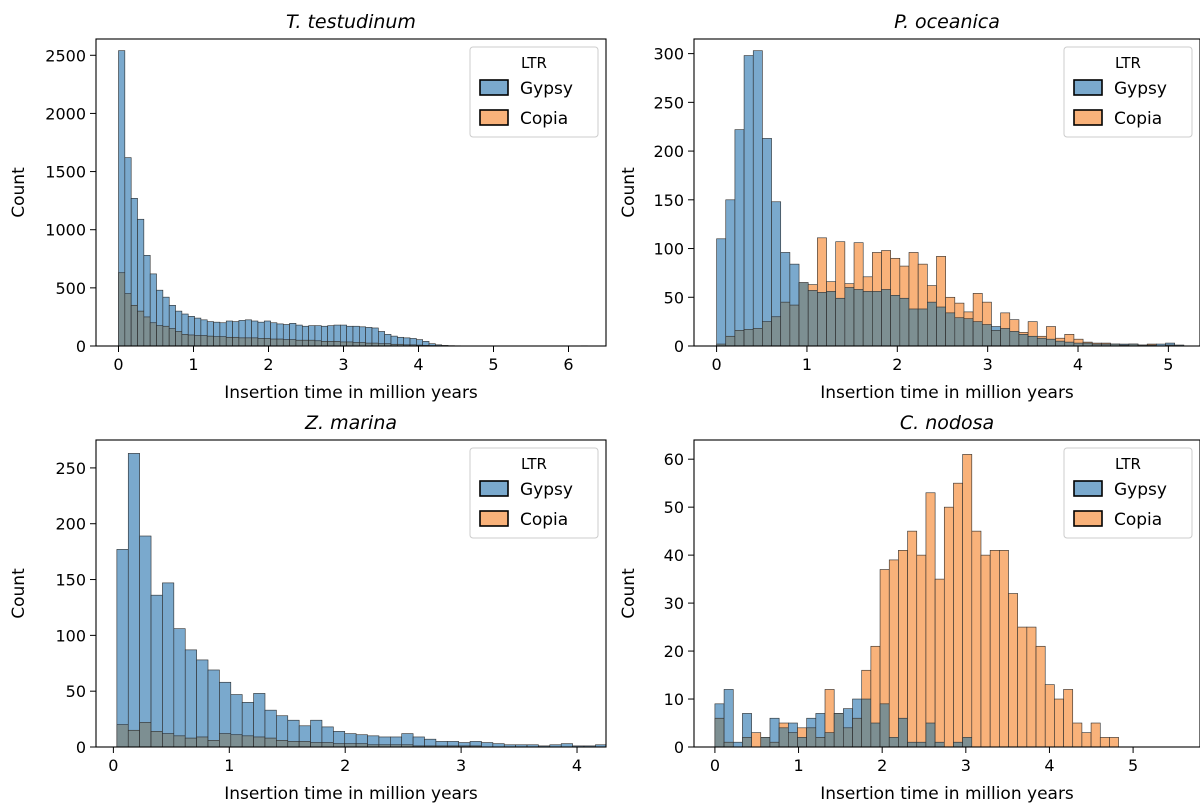 The height and width of the screenshot is (806, 1200). I want to click on y-tick-label: 1500, so click(65, 172).